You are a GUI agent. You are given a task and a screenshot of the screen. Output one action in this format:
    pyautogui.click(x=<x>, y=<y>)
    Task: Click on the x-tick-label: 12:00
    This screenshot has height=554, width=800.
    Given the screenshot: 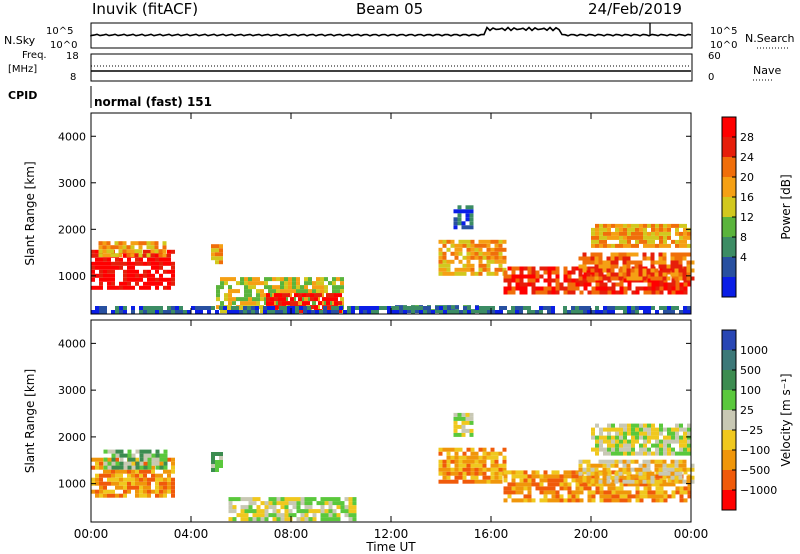 What is the action you would take?
    pyautogui.click(x=391, y=534)
    